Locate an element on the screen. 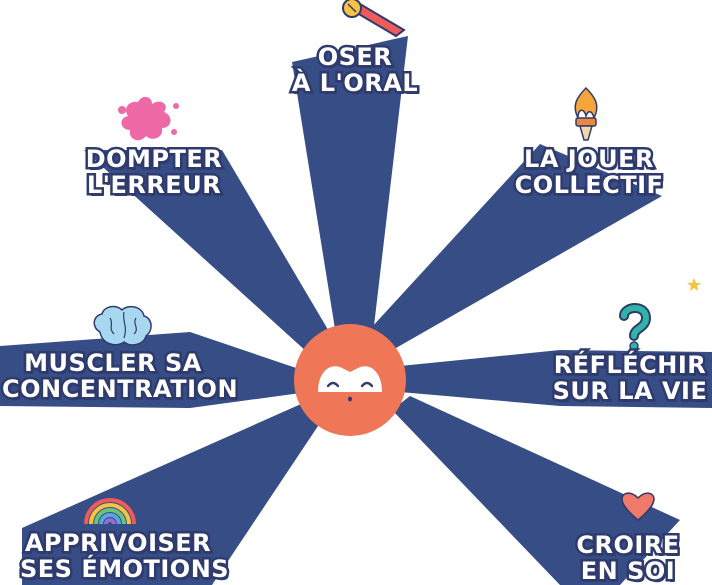 The height and width of the screenshot is (585, 712). skill-label-reflechir-sur-la-vie: RÉFLÉCHIR SUR LA VIE is located at coordinates (630, 378).